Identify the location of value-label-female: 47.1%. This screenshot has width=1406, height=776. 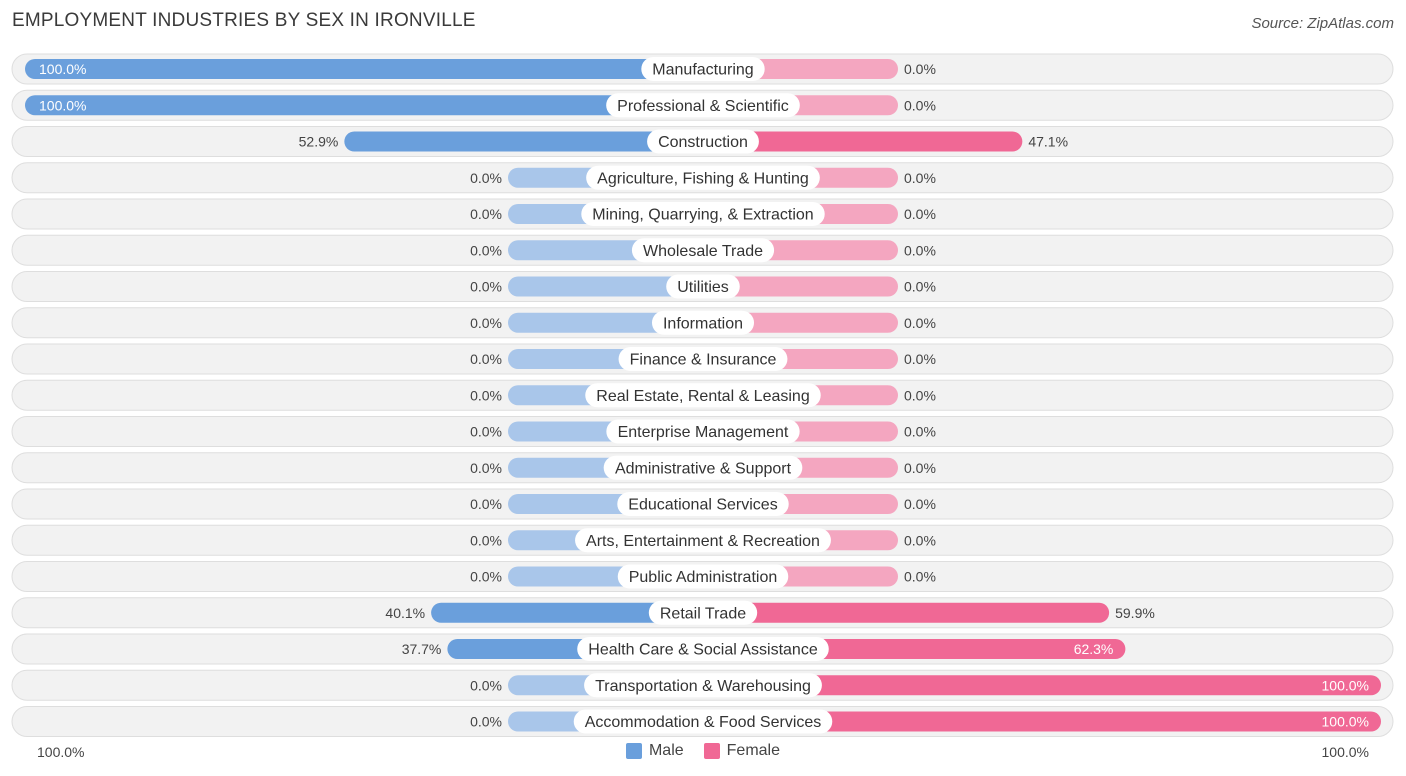
(1048, 142).